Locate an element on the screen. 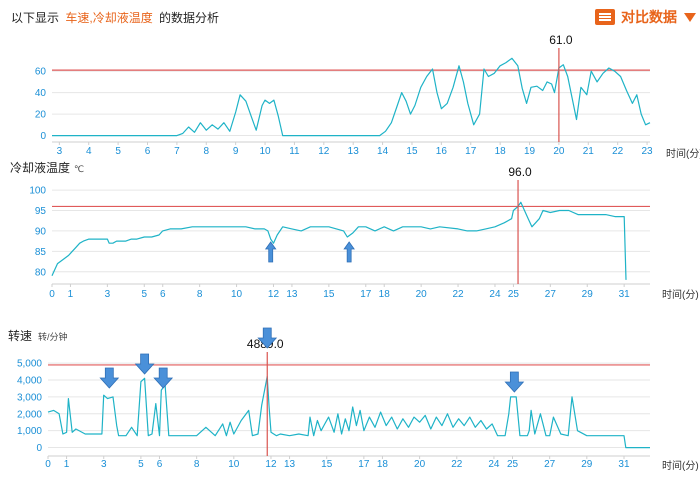 The height and width of the screenshot is (478, 700). header: 以下显示 车速,冷却液温度 的数据分析 对比数据 is located at coordinates (350, 17).